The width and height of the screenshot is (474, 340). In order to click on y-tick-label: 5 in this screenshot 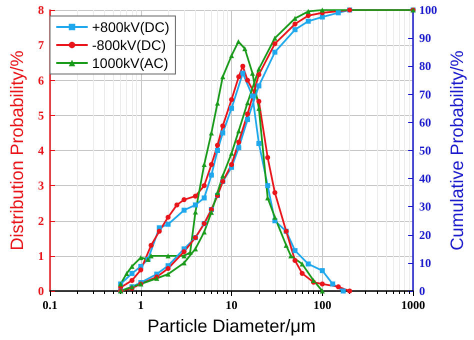, I will do `click(41, 115)`.